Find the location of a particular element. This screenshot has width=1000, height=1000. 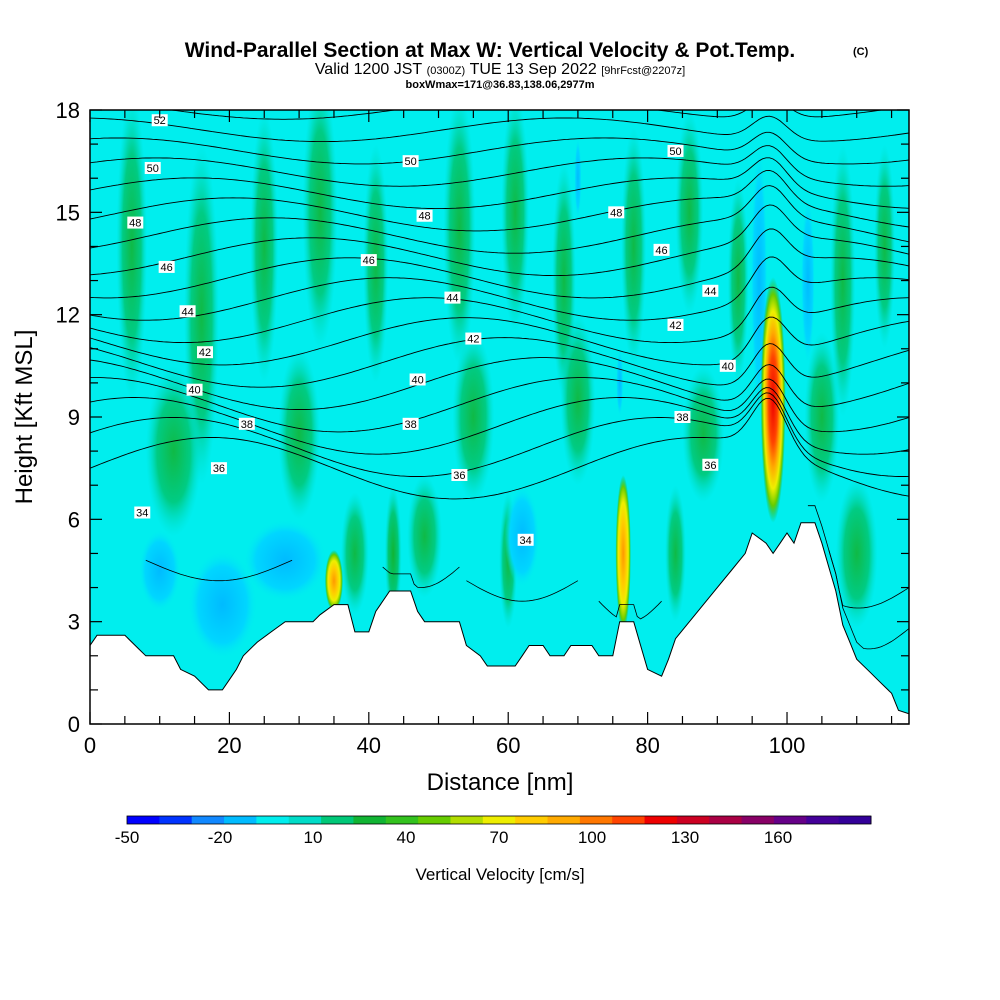

x-tick-label: 0 is located at coordinates (90, 745).